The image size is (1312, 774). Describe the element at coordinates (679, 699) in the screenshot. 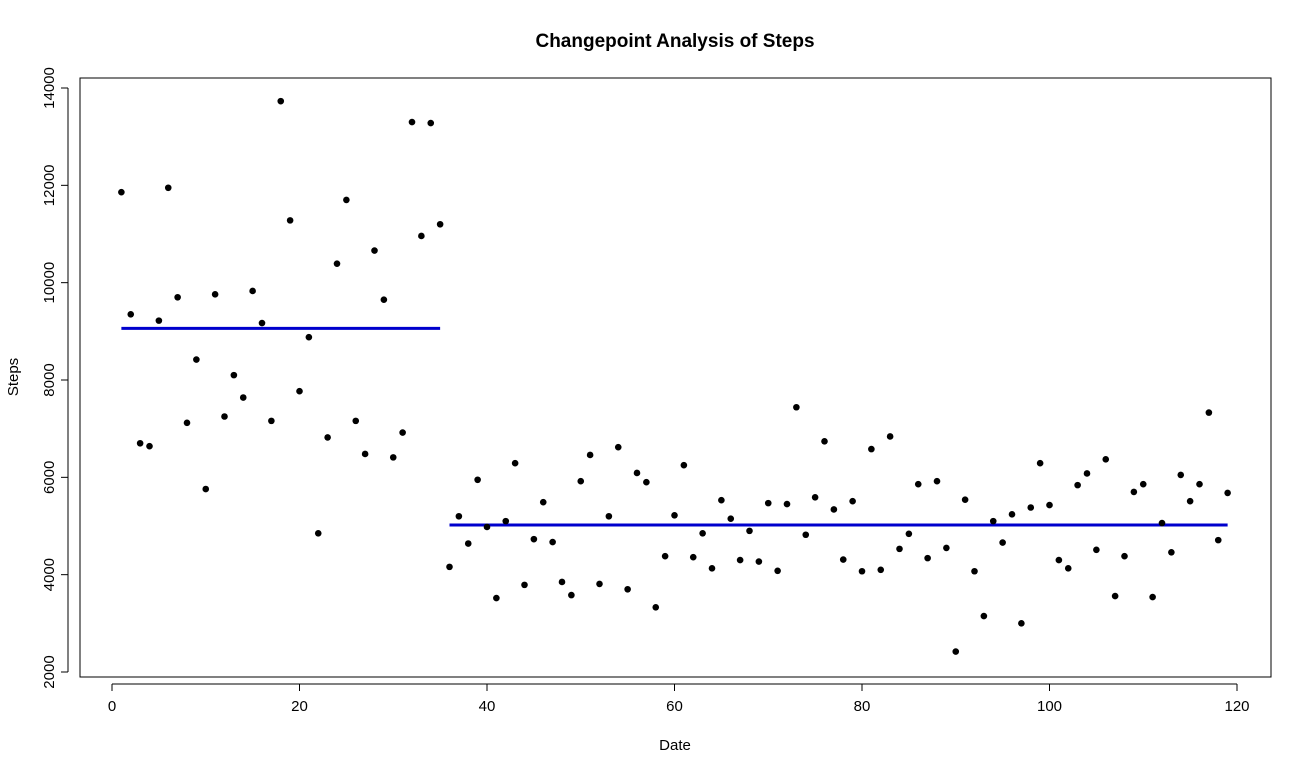

I see `x-axis: 0 20 40 60 80 100 120` at that location.